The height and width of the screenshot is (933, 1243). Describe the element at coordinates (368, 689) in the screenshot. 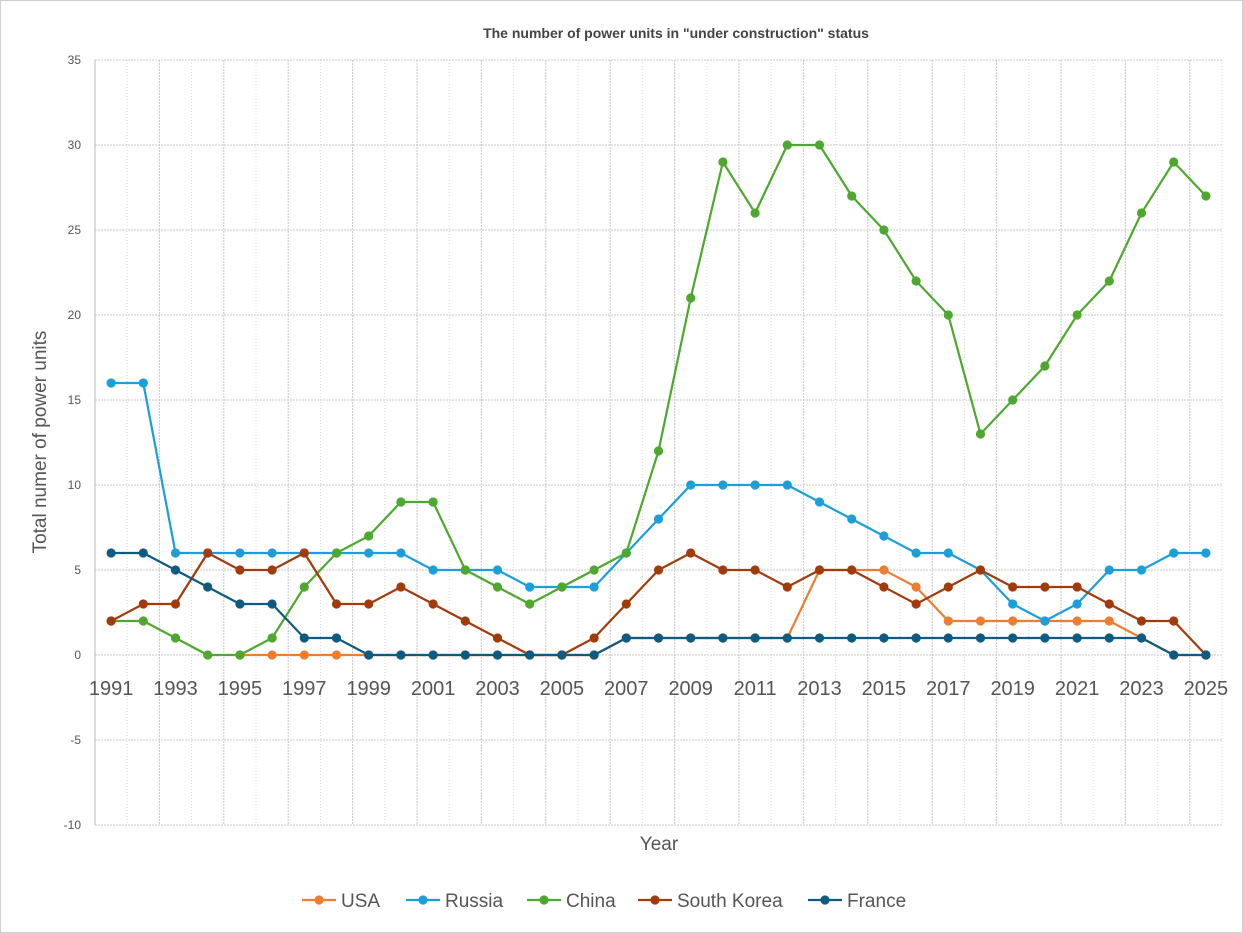

I see `x-tick-label: 1999` at that location.